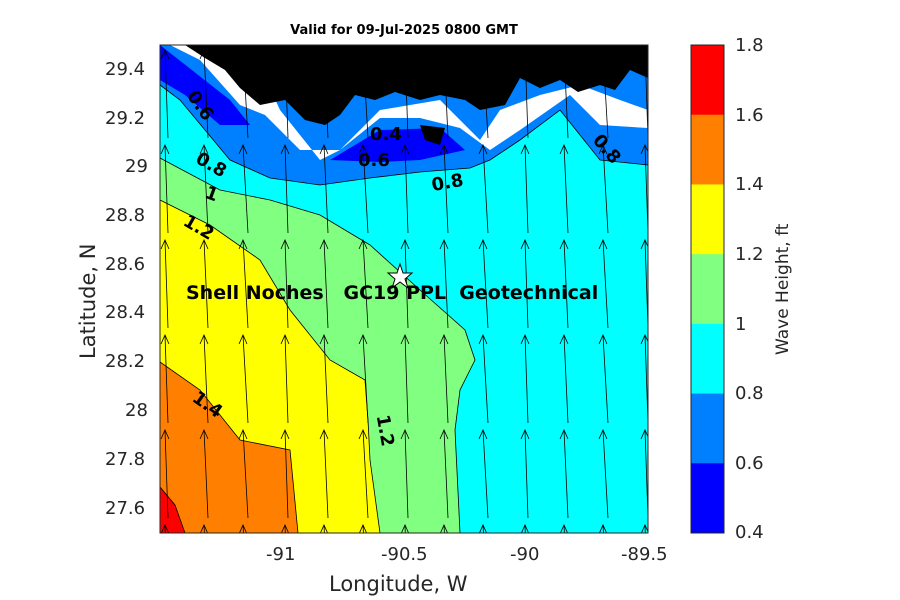 The width and height of the screenshot is (900, 600). Describe the element at coordinates (392, 293) in the screenshot. I see `station-label: Shell Noches GC19 PPL Geotechnical` at that location.